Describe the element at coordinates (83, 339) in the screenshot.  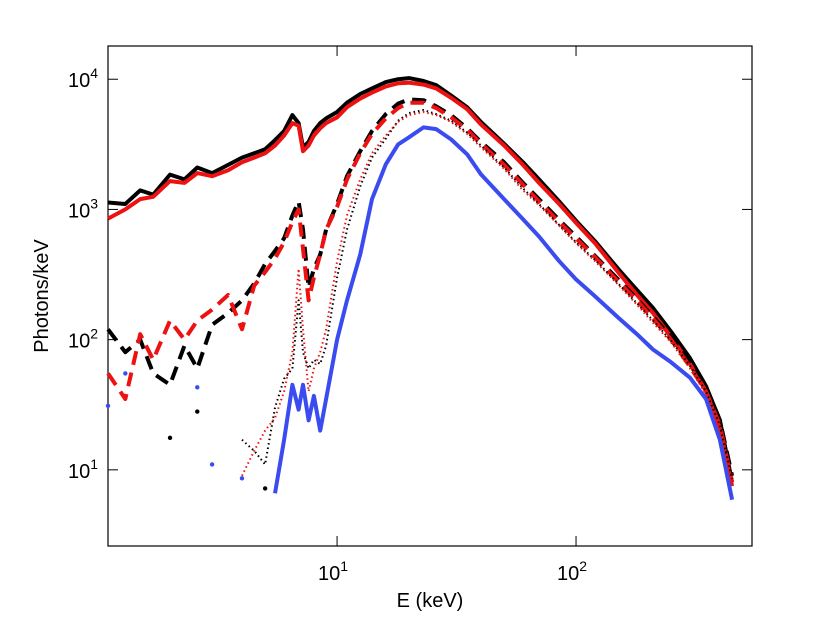
I see `y-tick-label: 10²` at that location.